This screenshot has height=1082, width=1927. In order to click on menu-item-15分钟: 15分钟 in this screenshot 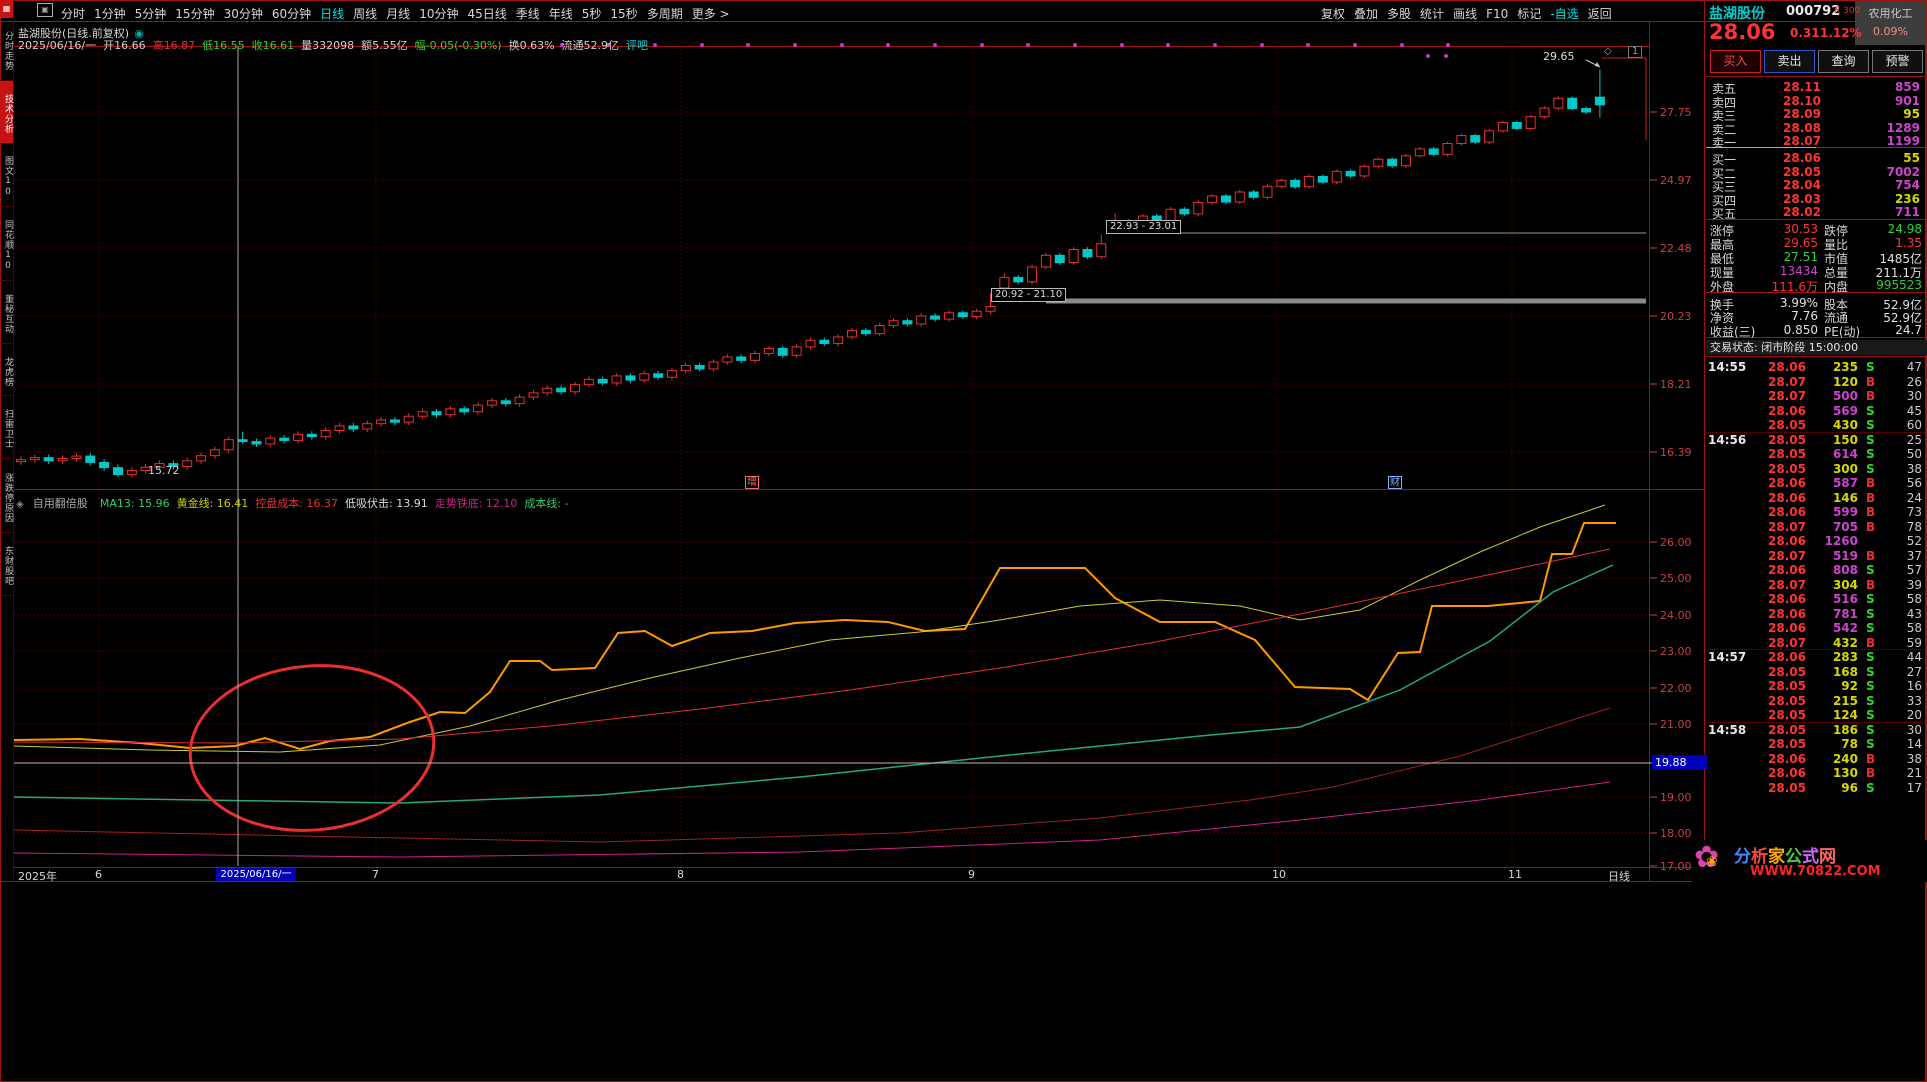, I will do `click(195, 14)`.